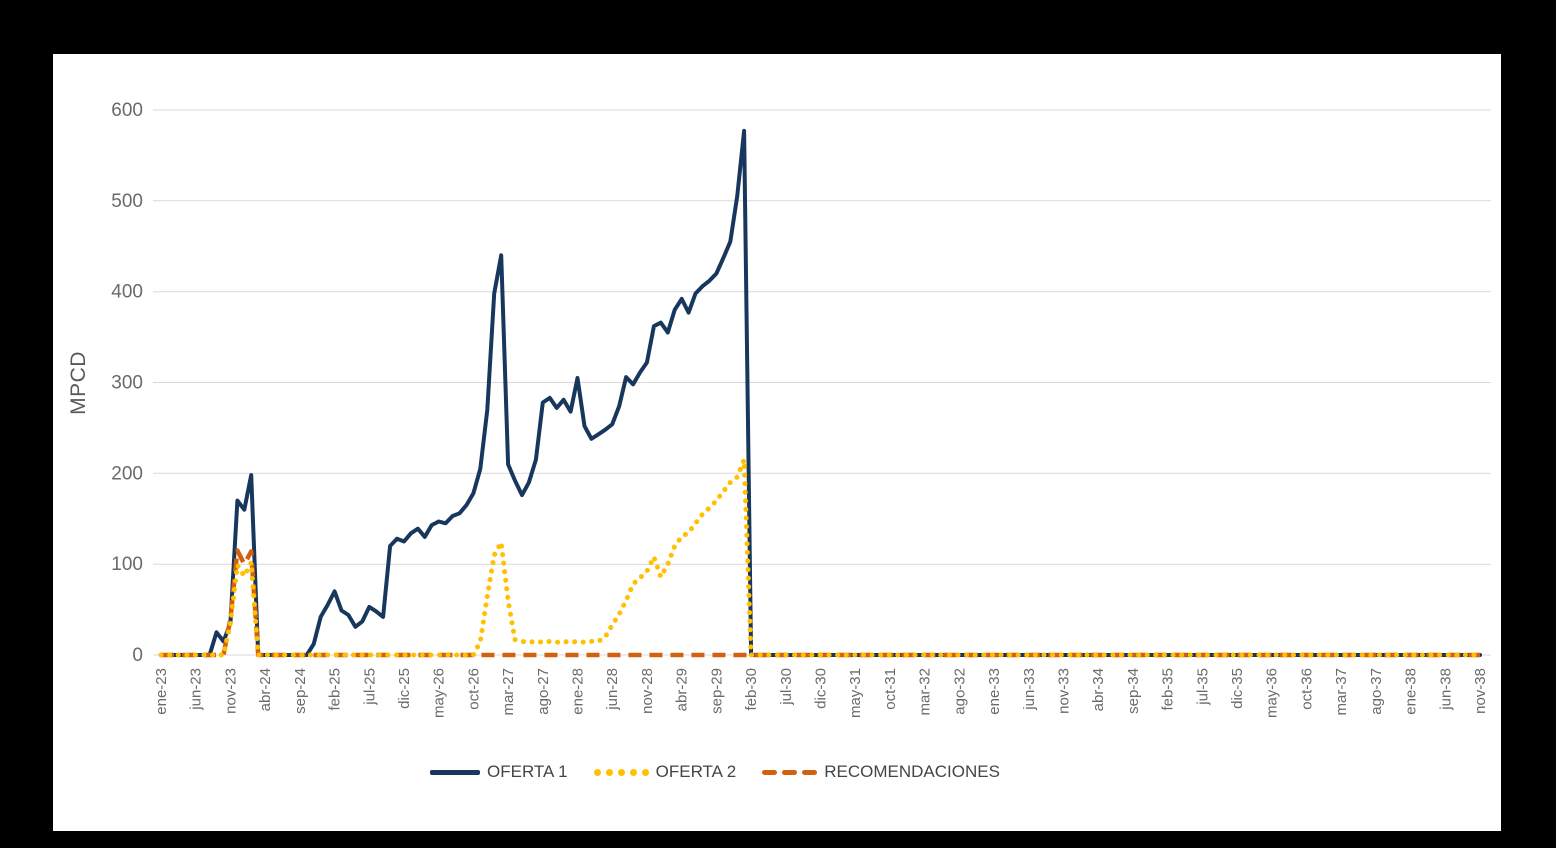 This screenshot has height=848, width=1556. Describe the element at coordinates (127, 110) in the screenshot. I see `y-tick-label: 600` at that location.